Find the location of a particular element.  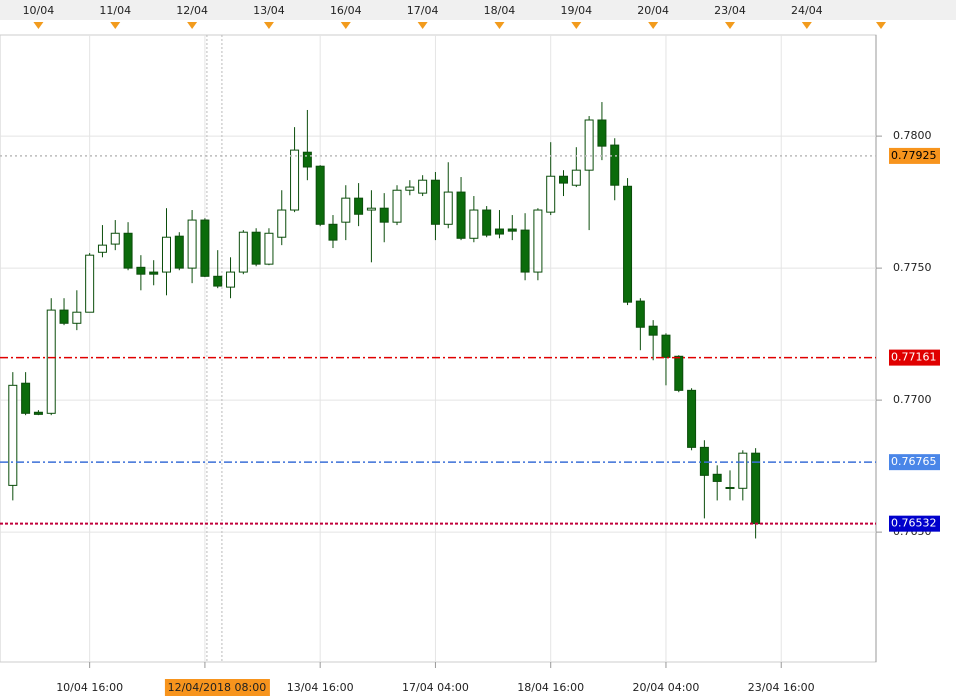

crosshair-label: 12/04/2018 08:00 is located at coordinates (217, 687).